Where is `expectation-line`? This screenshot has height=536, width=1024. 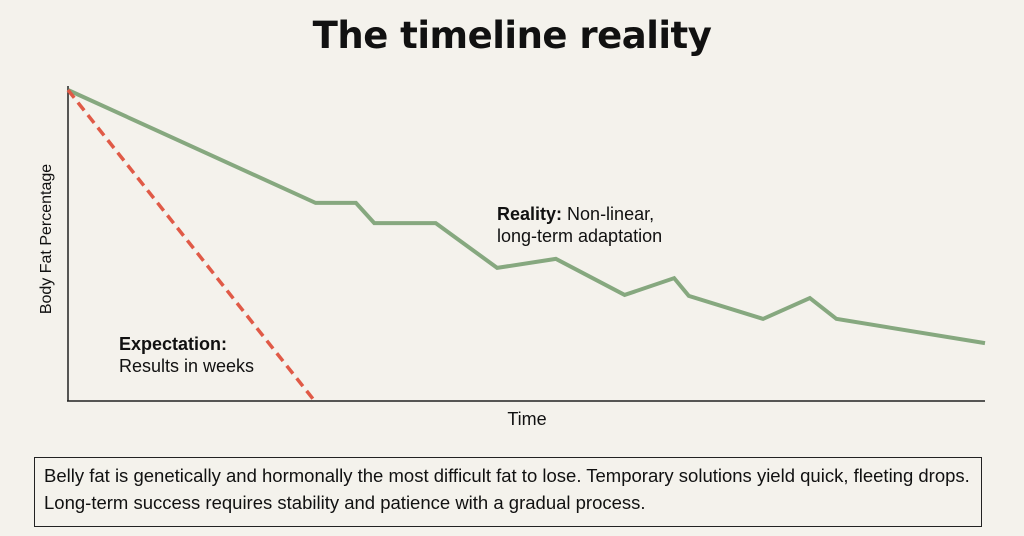
expectation-line is located at coordinates (191, 245).